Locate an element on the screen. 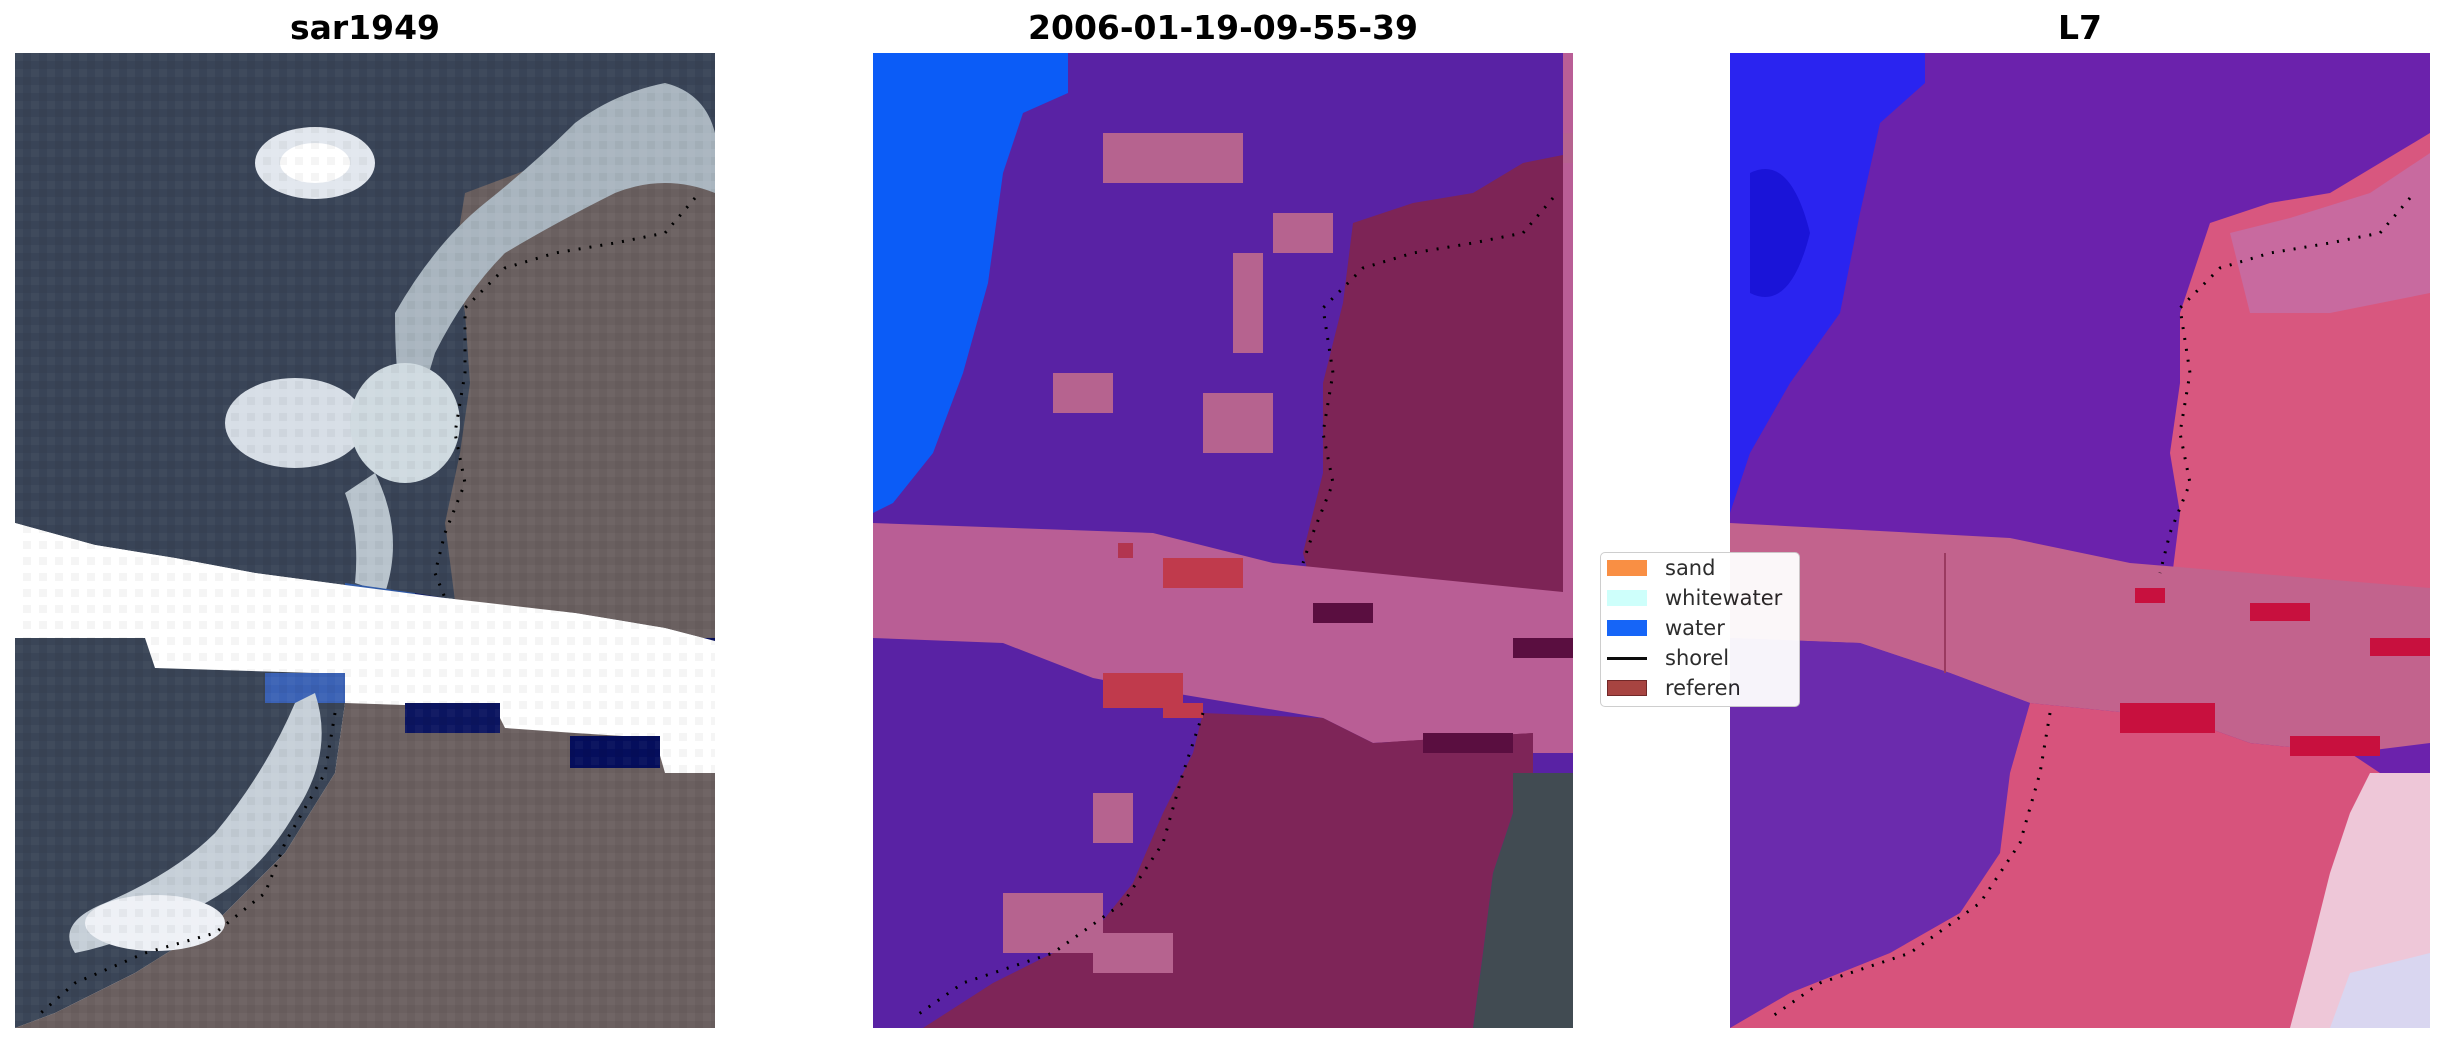 The width and height of the screenshot is (2460, 1043). legend-label-shoreline: shorel is located at coordinates (1697, 658).